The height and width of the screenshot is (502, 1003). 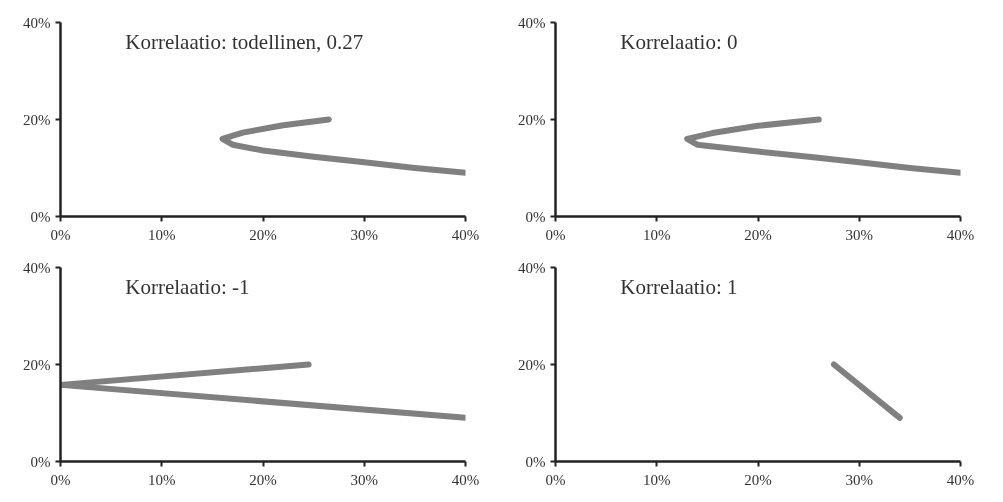 I want to click on chart-title: Korrelaatio: 1, so click(x=679, y=286).